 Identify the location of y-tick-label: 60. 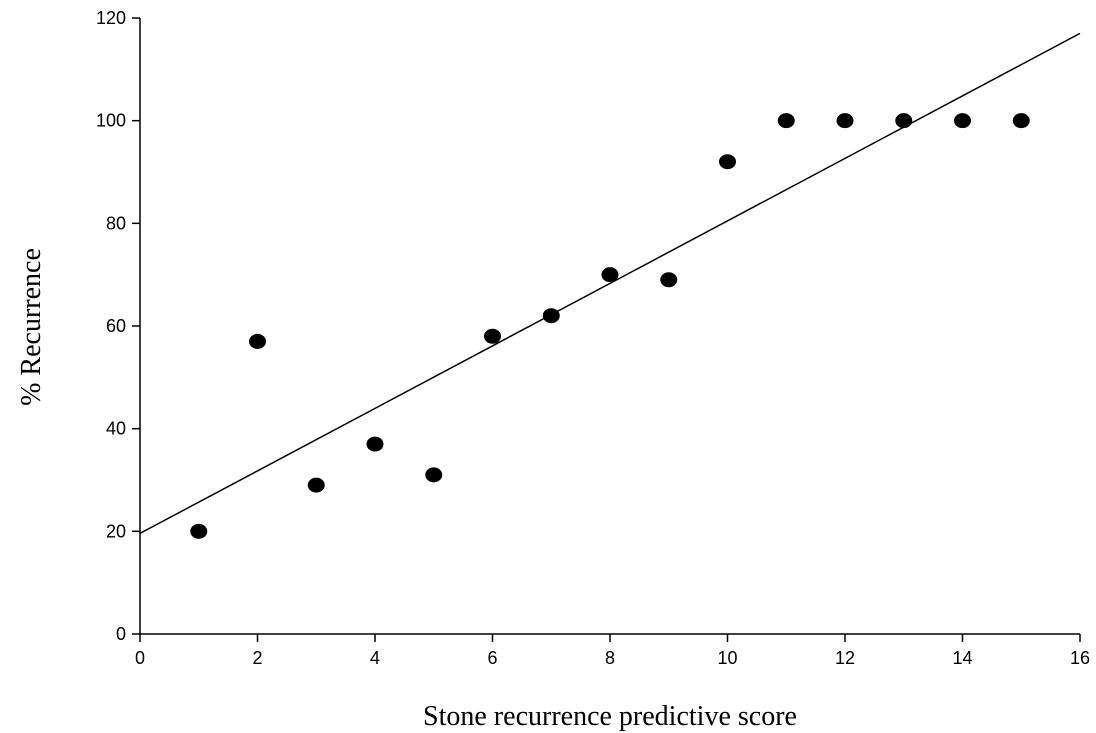
(116, 326).